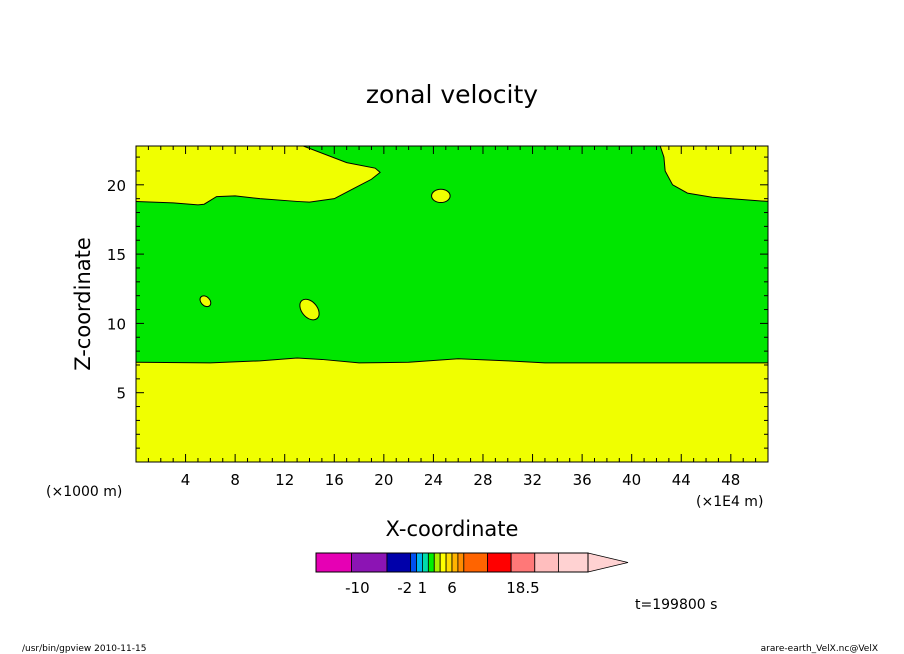  Describe the element at coordinates (819, 649) in the screenshot. I see `footer-right: arare-earth_VelX.nc@VelX` at that location.